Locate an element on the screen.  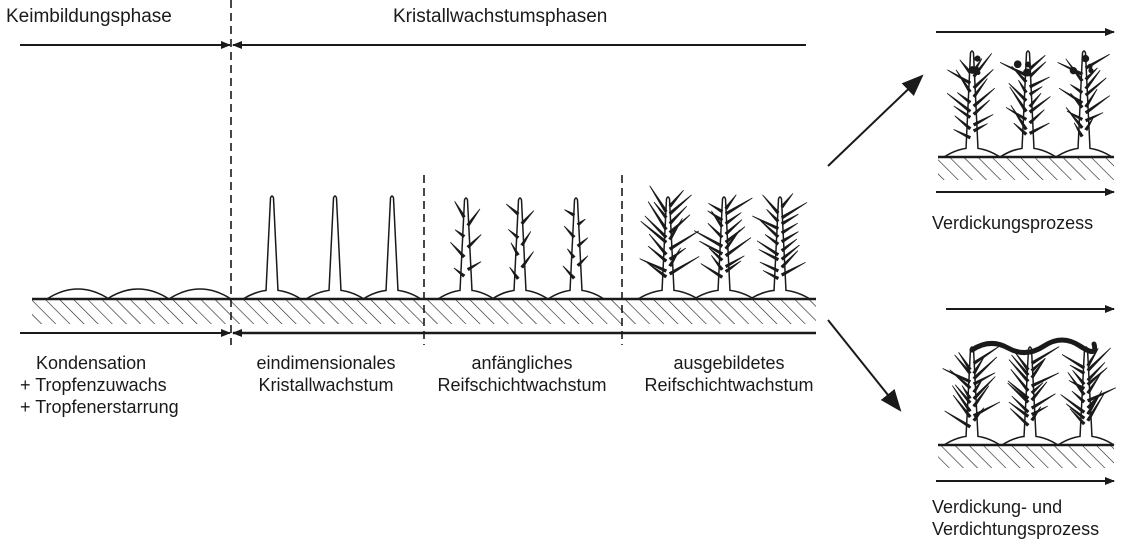
stage-label-developed-frost: ausgebildetes Reifschichtwachstum is located at coordinates (729, 374).